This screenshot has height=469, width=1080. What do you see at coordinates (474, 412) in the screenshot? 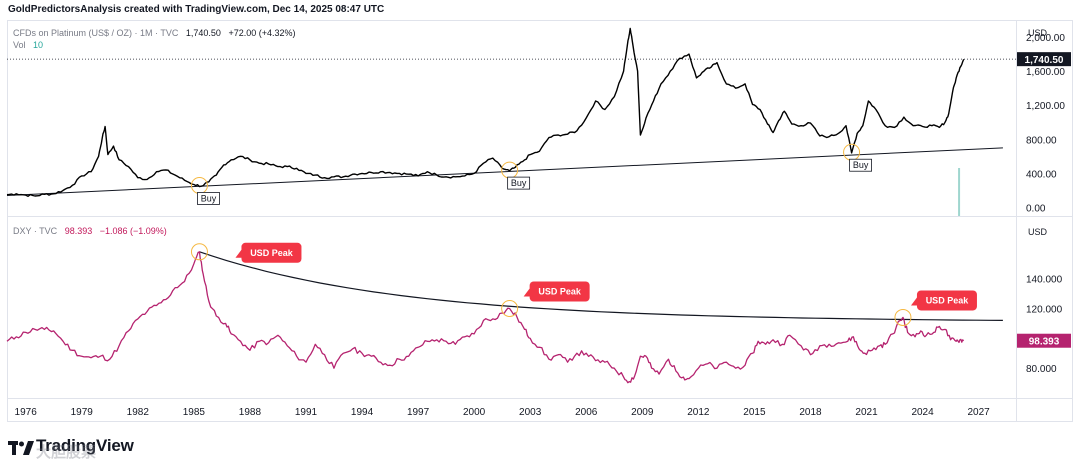
I see `x-axis-tick: 2000` at bounding box center [474, 412].